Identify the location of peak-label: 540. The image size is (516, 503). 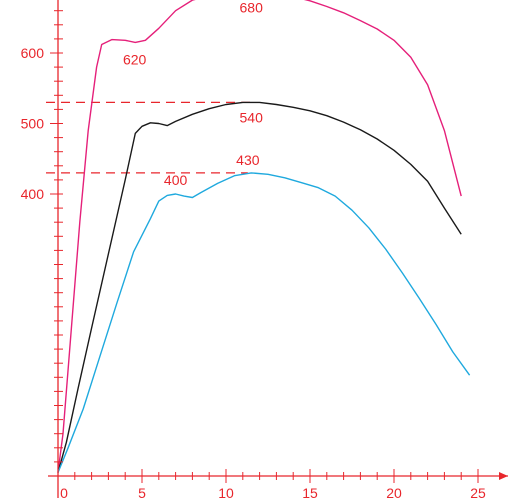
(252, 117).